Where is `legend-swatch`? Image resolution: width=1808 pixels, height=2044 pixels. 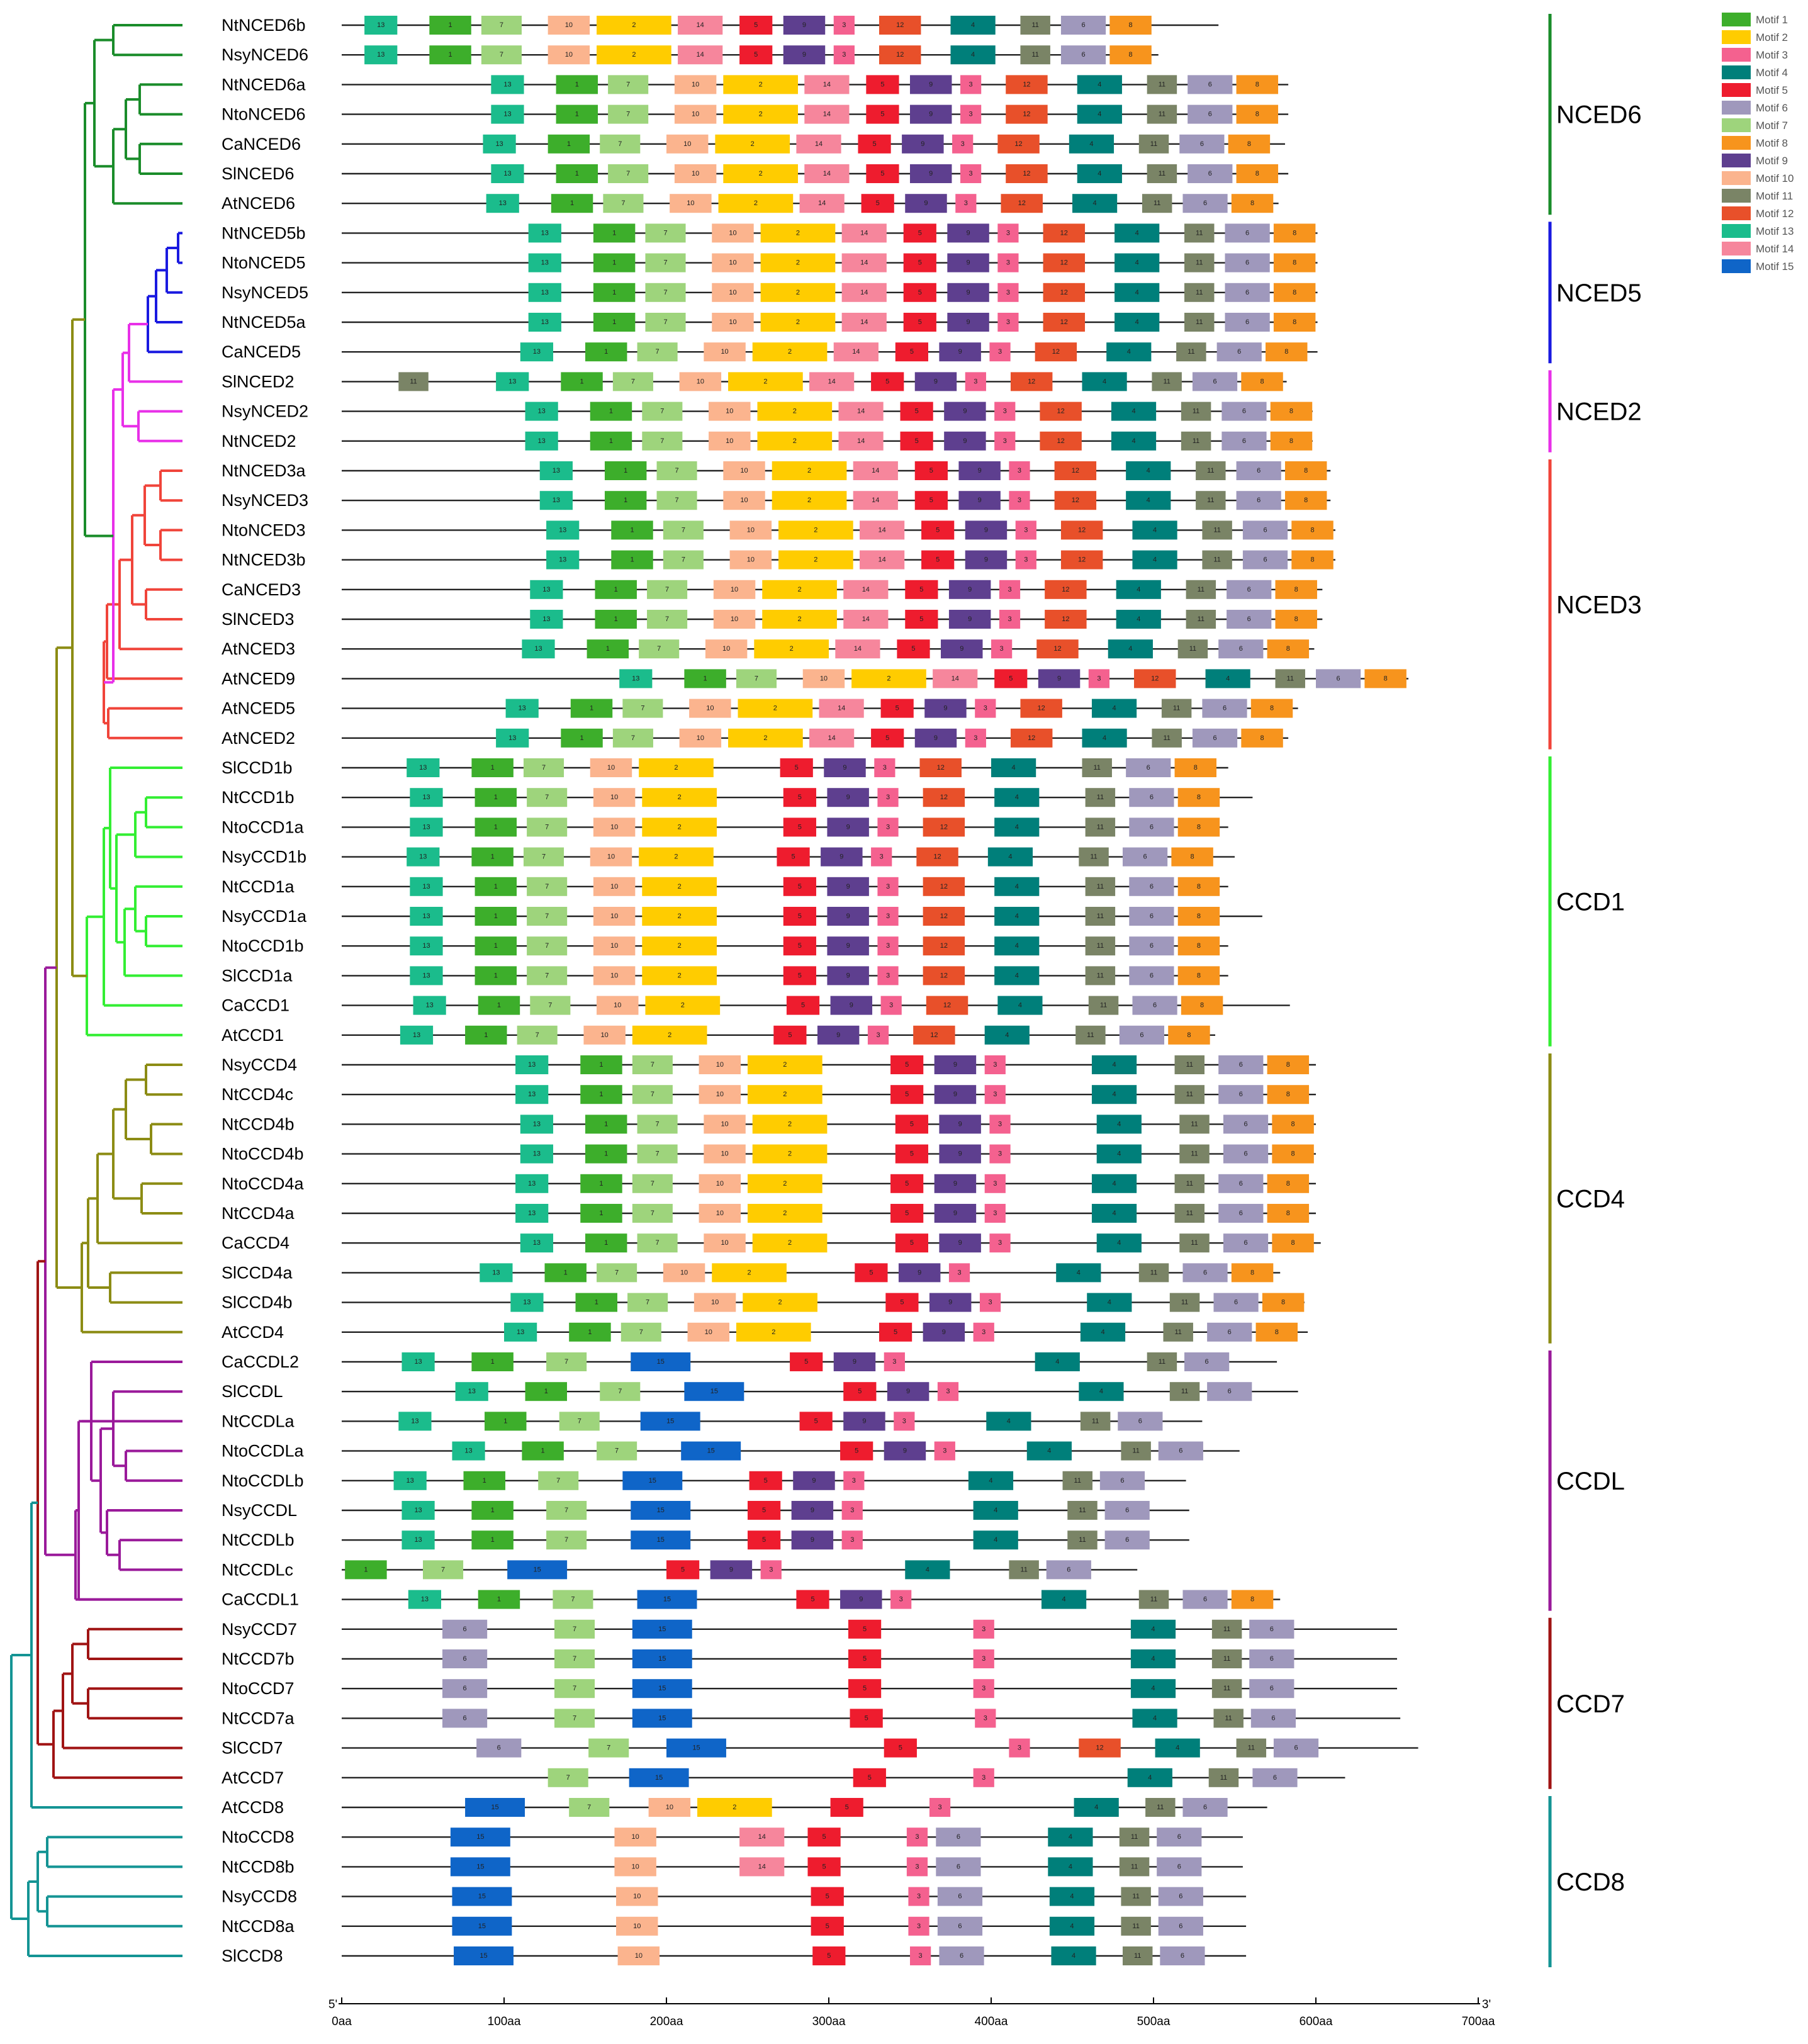 legend-swatch is located at coordinates (1737, 108).